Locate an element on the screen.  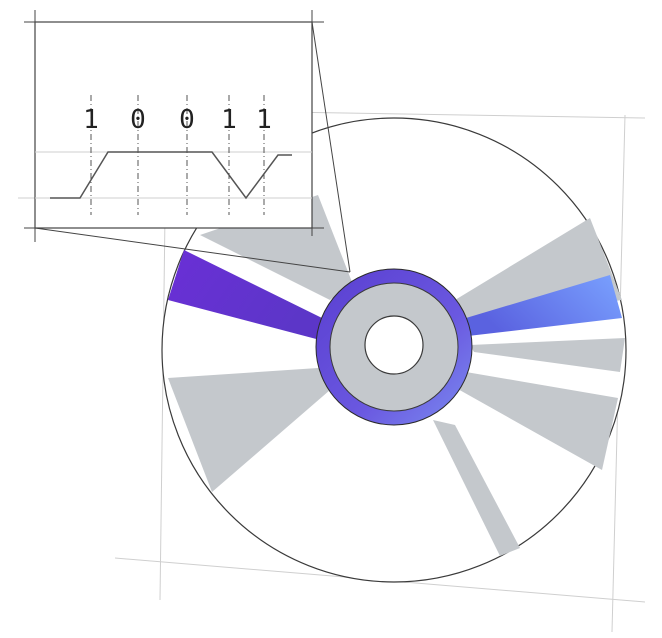
violet-wedge is located at coordinates (245, 295).